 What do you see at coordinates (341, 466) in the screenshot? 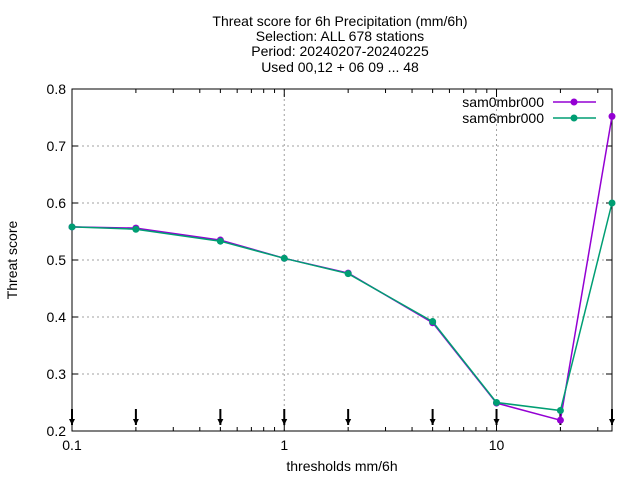
I see `x-axis-label: thresholds mm/6h` at bounding box center [341, 466].